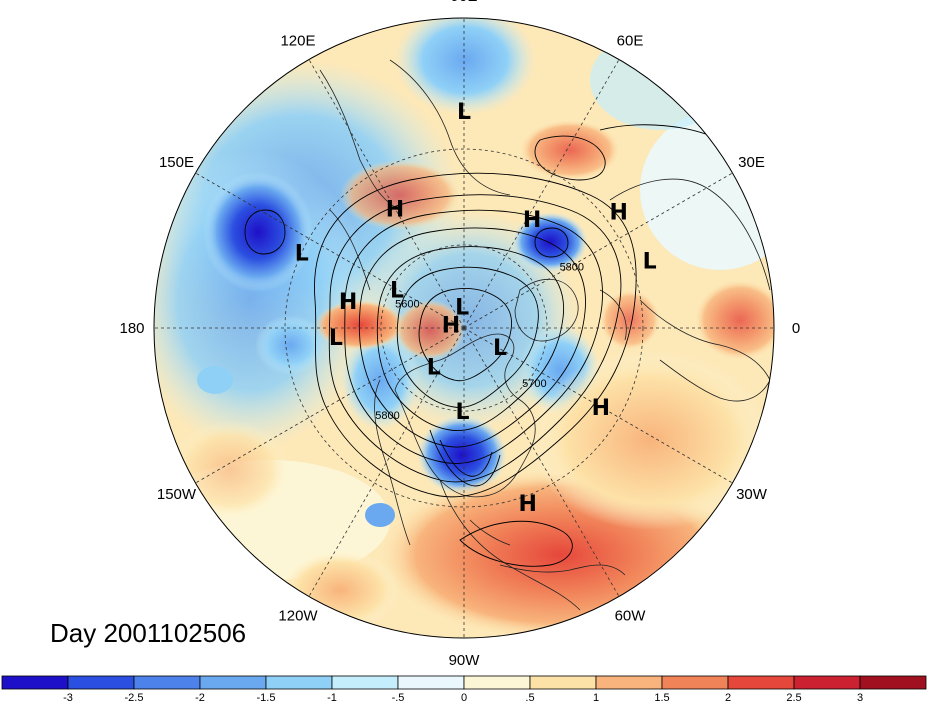  I want to click on colorbar-tick-label: -.5, so click(398, 697).